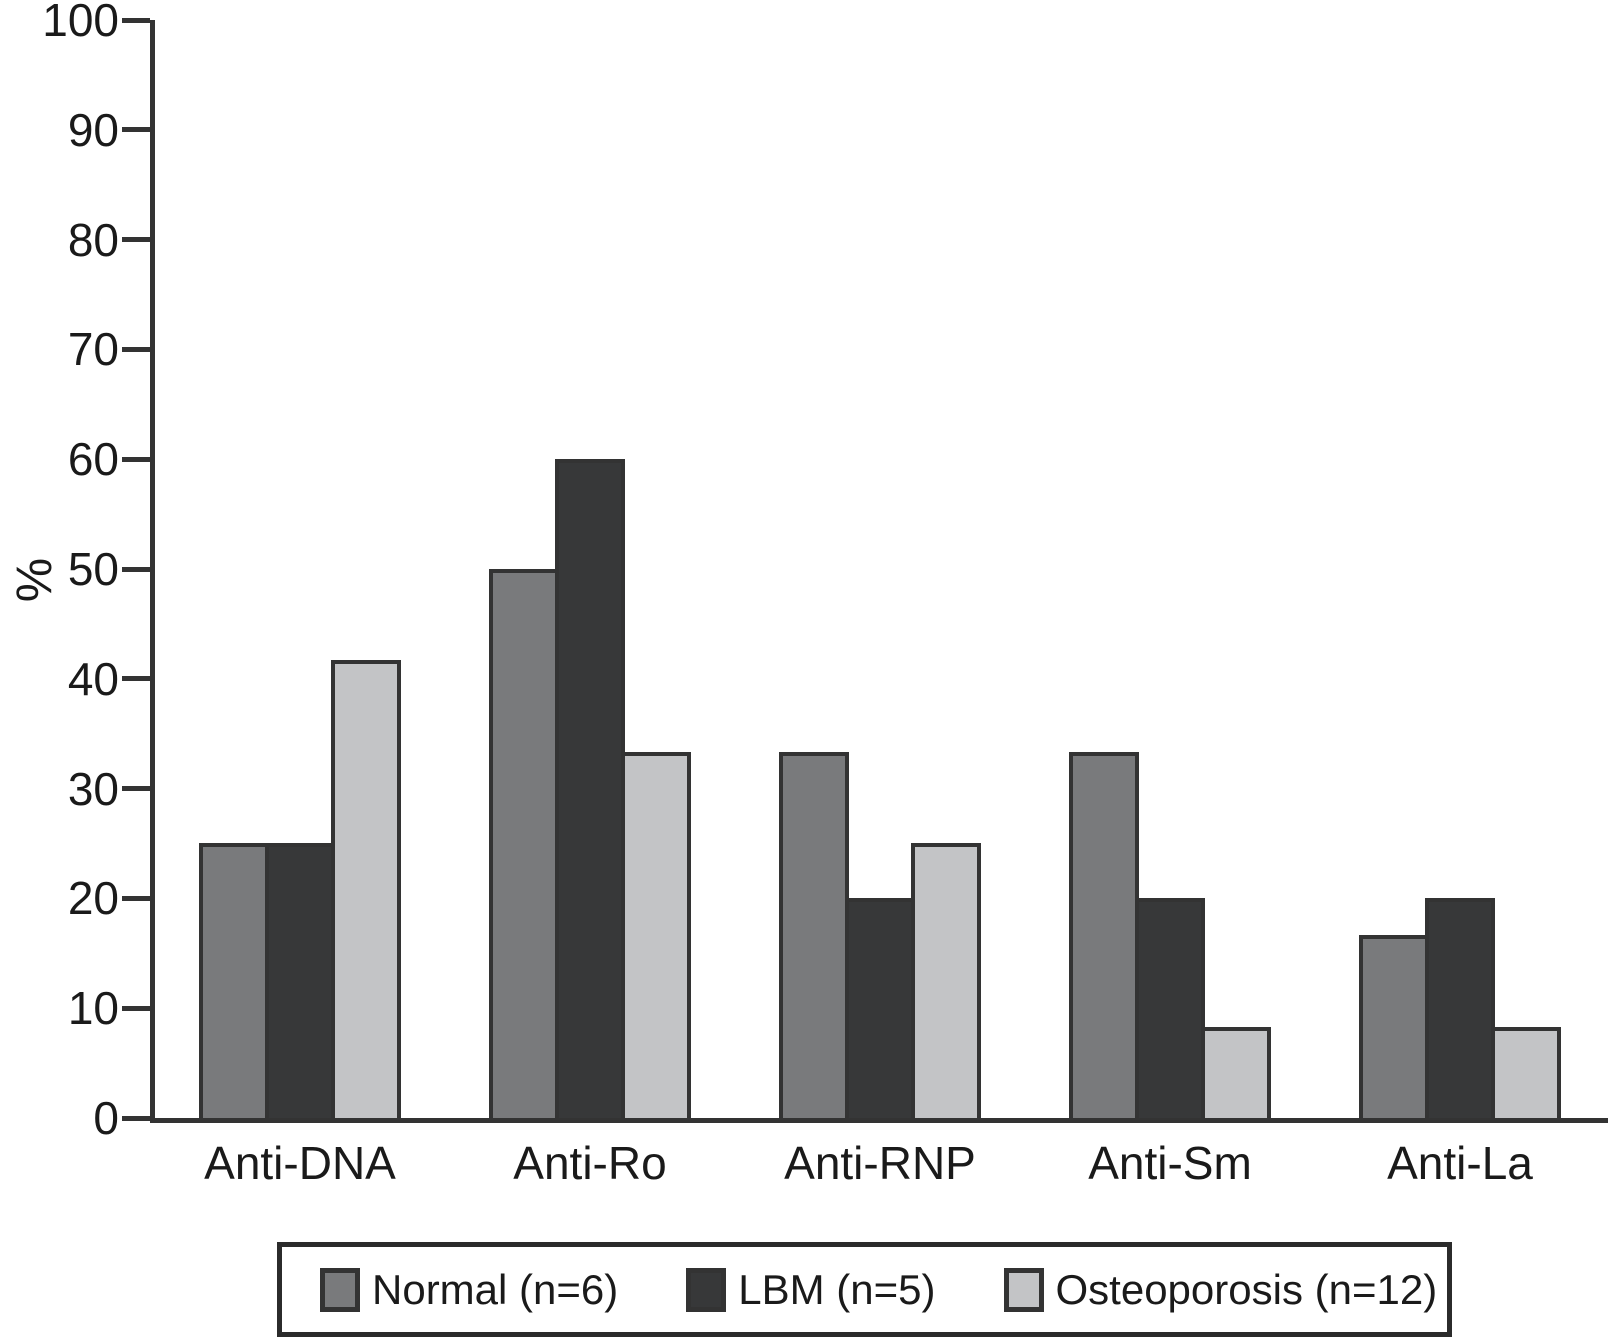 The image size is (1612, 1340). Describe the element at coordinates (34, 580) in the screenshot. I see `y-axis-title: %` at that location.